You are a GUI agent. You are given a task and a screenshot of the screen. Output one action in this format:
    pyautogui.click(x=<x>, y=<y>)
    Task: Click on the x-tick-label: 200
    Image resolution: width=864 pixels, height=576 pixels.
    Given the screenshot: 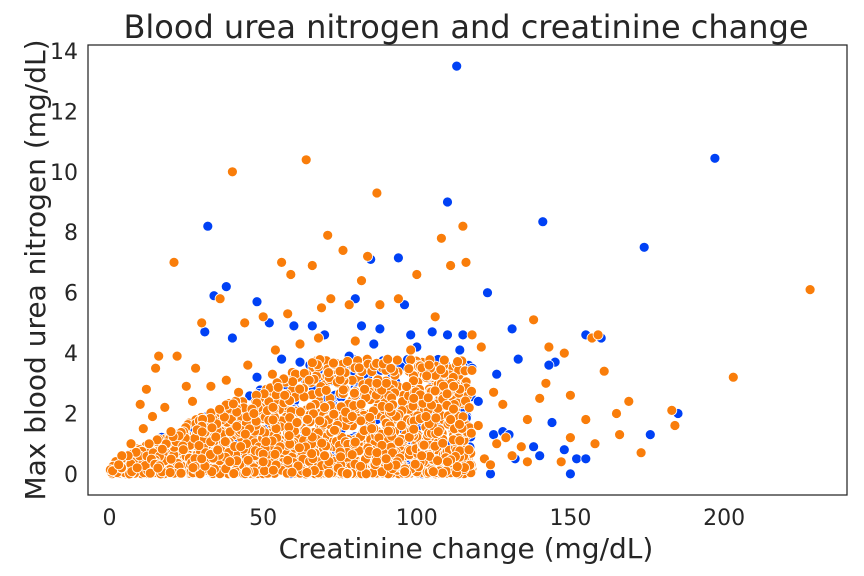 What is the action you would take?
    pyautogui.click(x=724, y=518)
    